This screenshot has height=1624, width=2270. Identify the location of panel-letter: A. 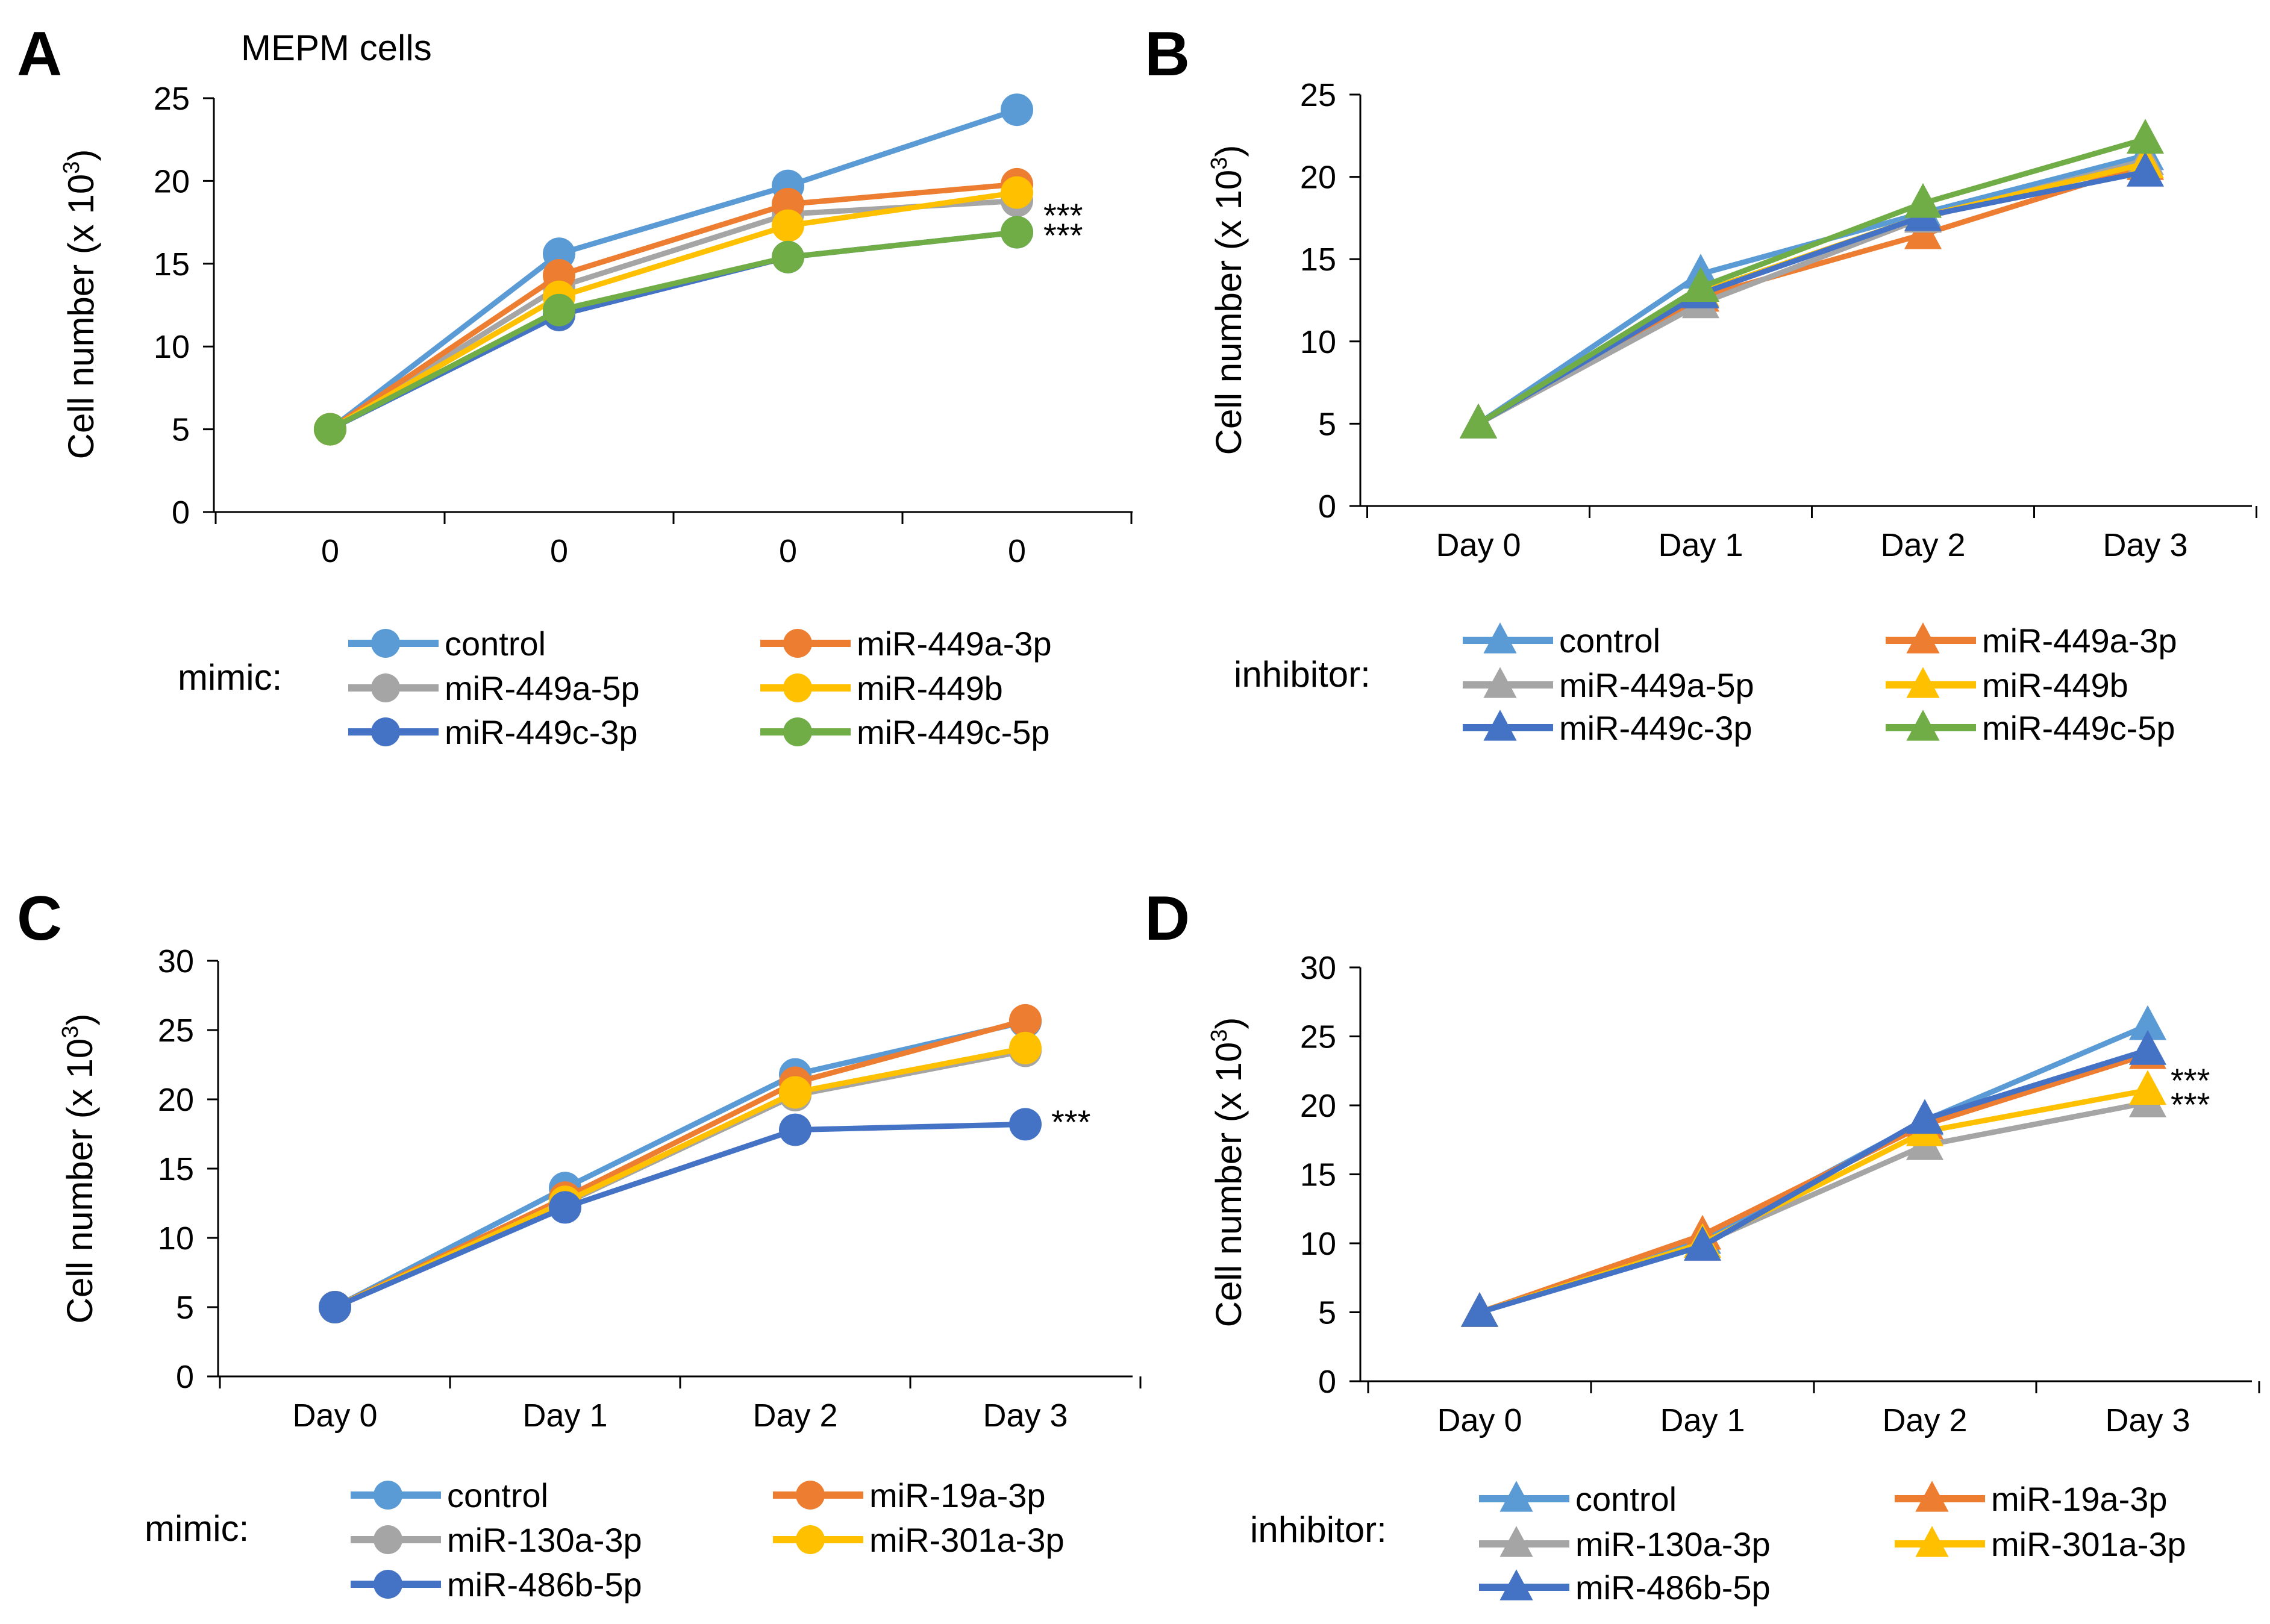
(39, 54).